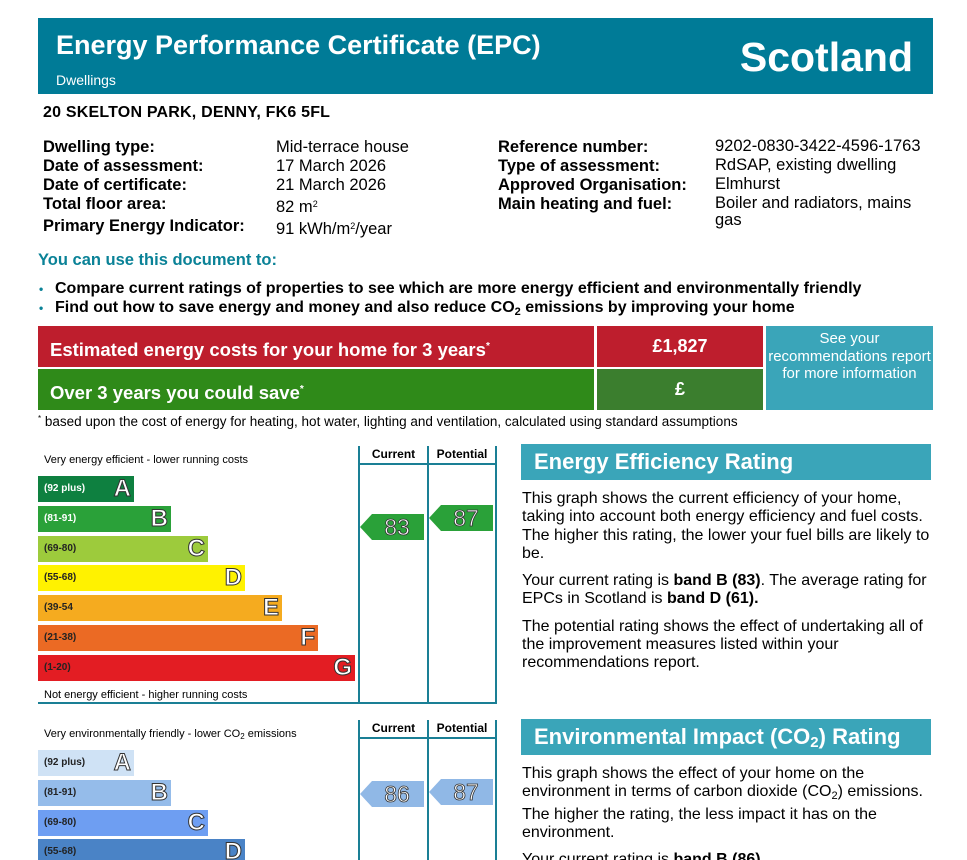  What do you see at coordinates (86, 80) in the screenshot?
I see `certificate-subtitle: Dwellings` at bounding box center [86, 80].